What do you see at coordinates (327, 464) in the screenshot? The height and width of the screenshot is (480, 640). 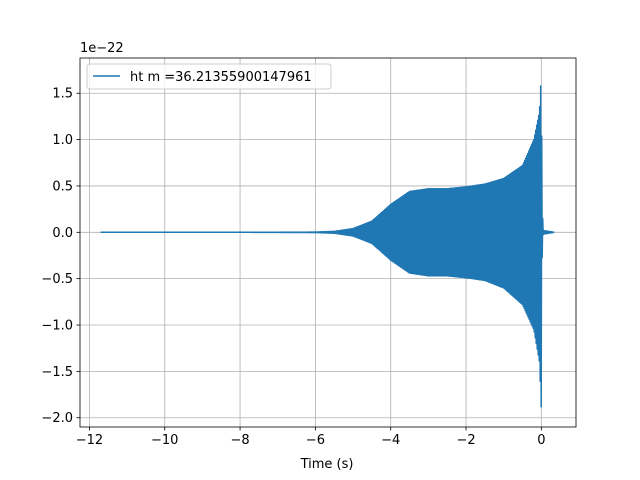 I see `x-axis-label: Time (s)` at bounding box center [327, 464].